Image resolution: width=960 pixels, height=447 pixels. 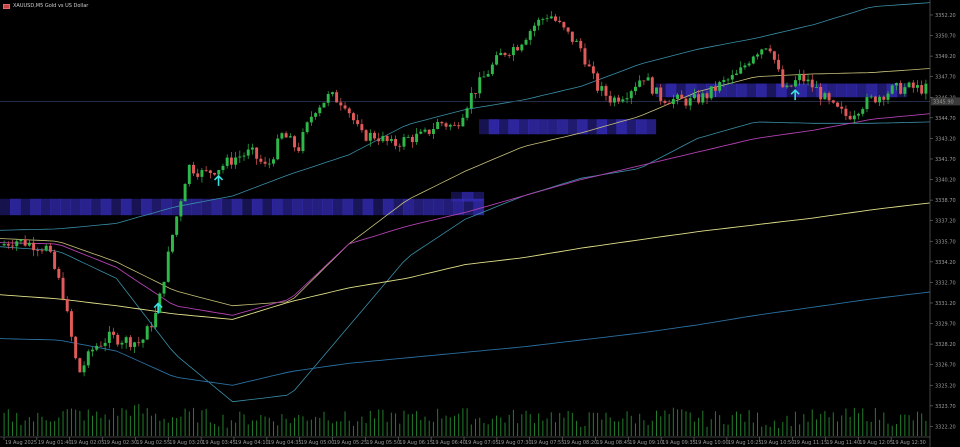 I want to click on current-price-badge, so click(x=945, y=101).